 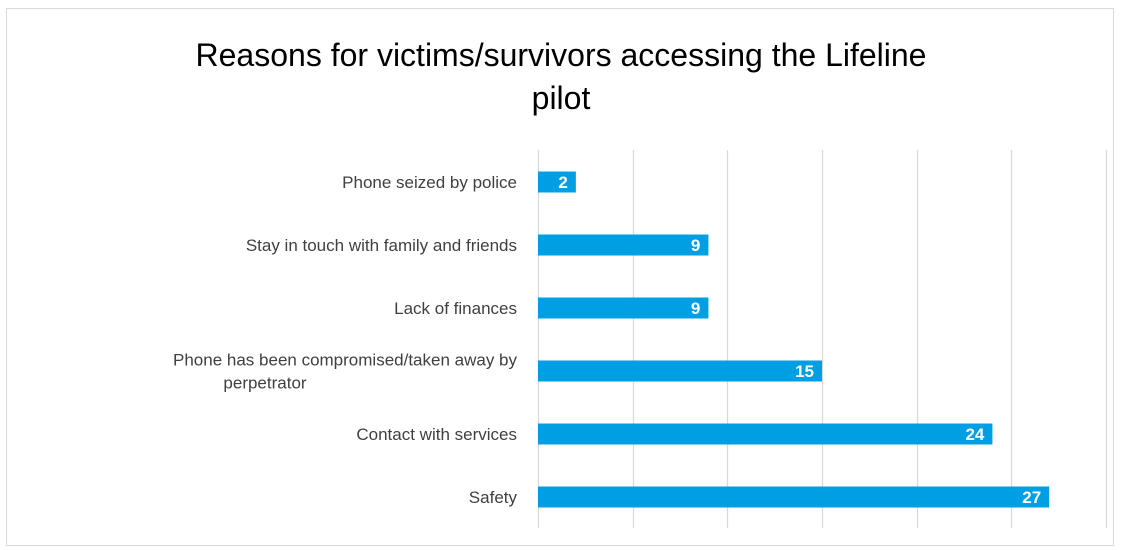 What do you see at coordinates (455, 308) in the screenshot?
I see `category-label-2: Lack of finances` at bounding box center [455, 308].